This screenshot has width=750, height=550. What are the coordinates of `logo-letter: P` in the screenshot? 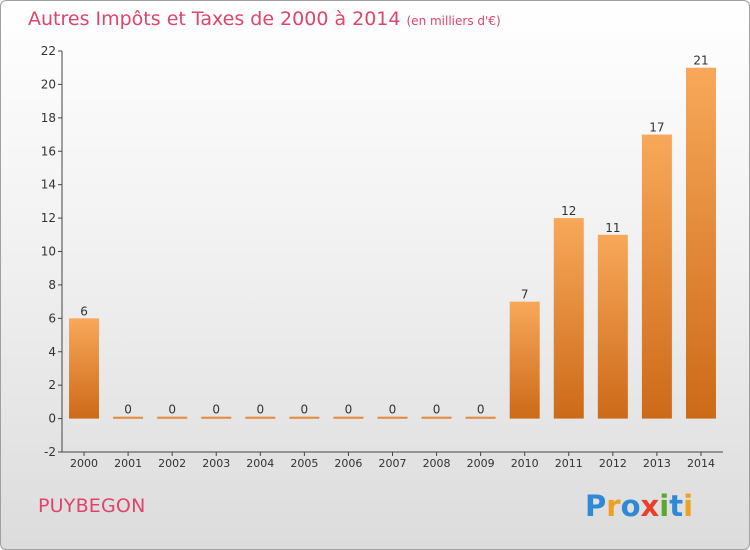 It's located at (596, 506).